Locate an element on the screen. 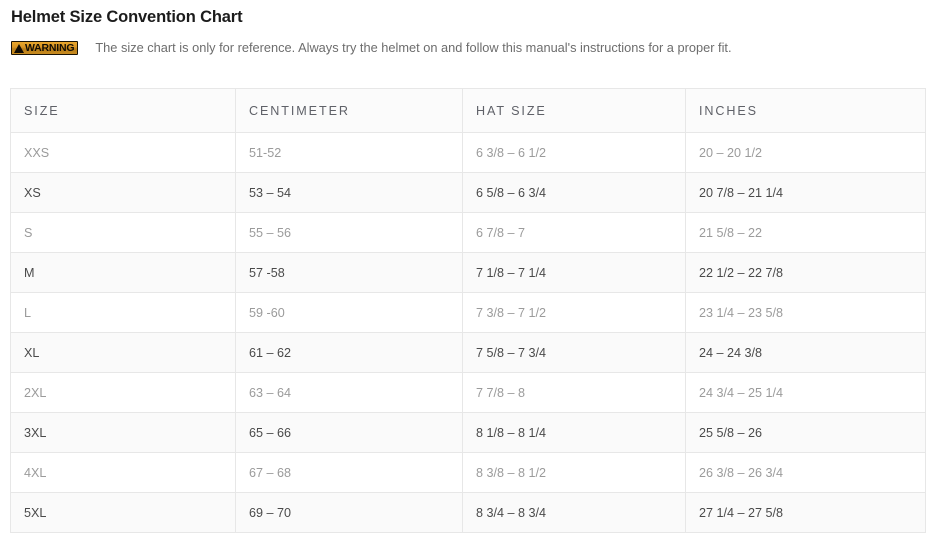 The image size is (935, 547). cell-size: XL is located at coordinates (123, 352).